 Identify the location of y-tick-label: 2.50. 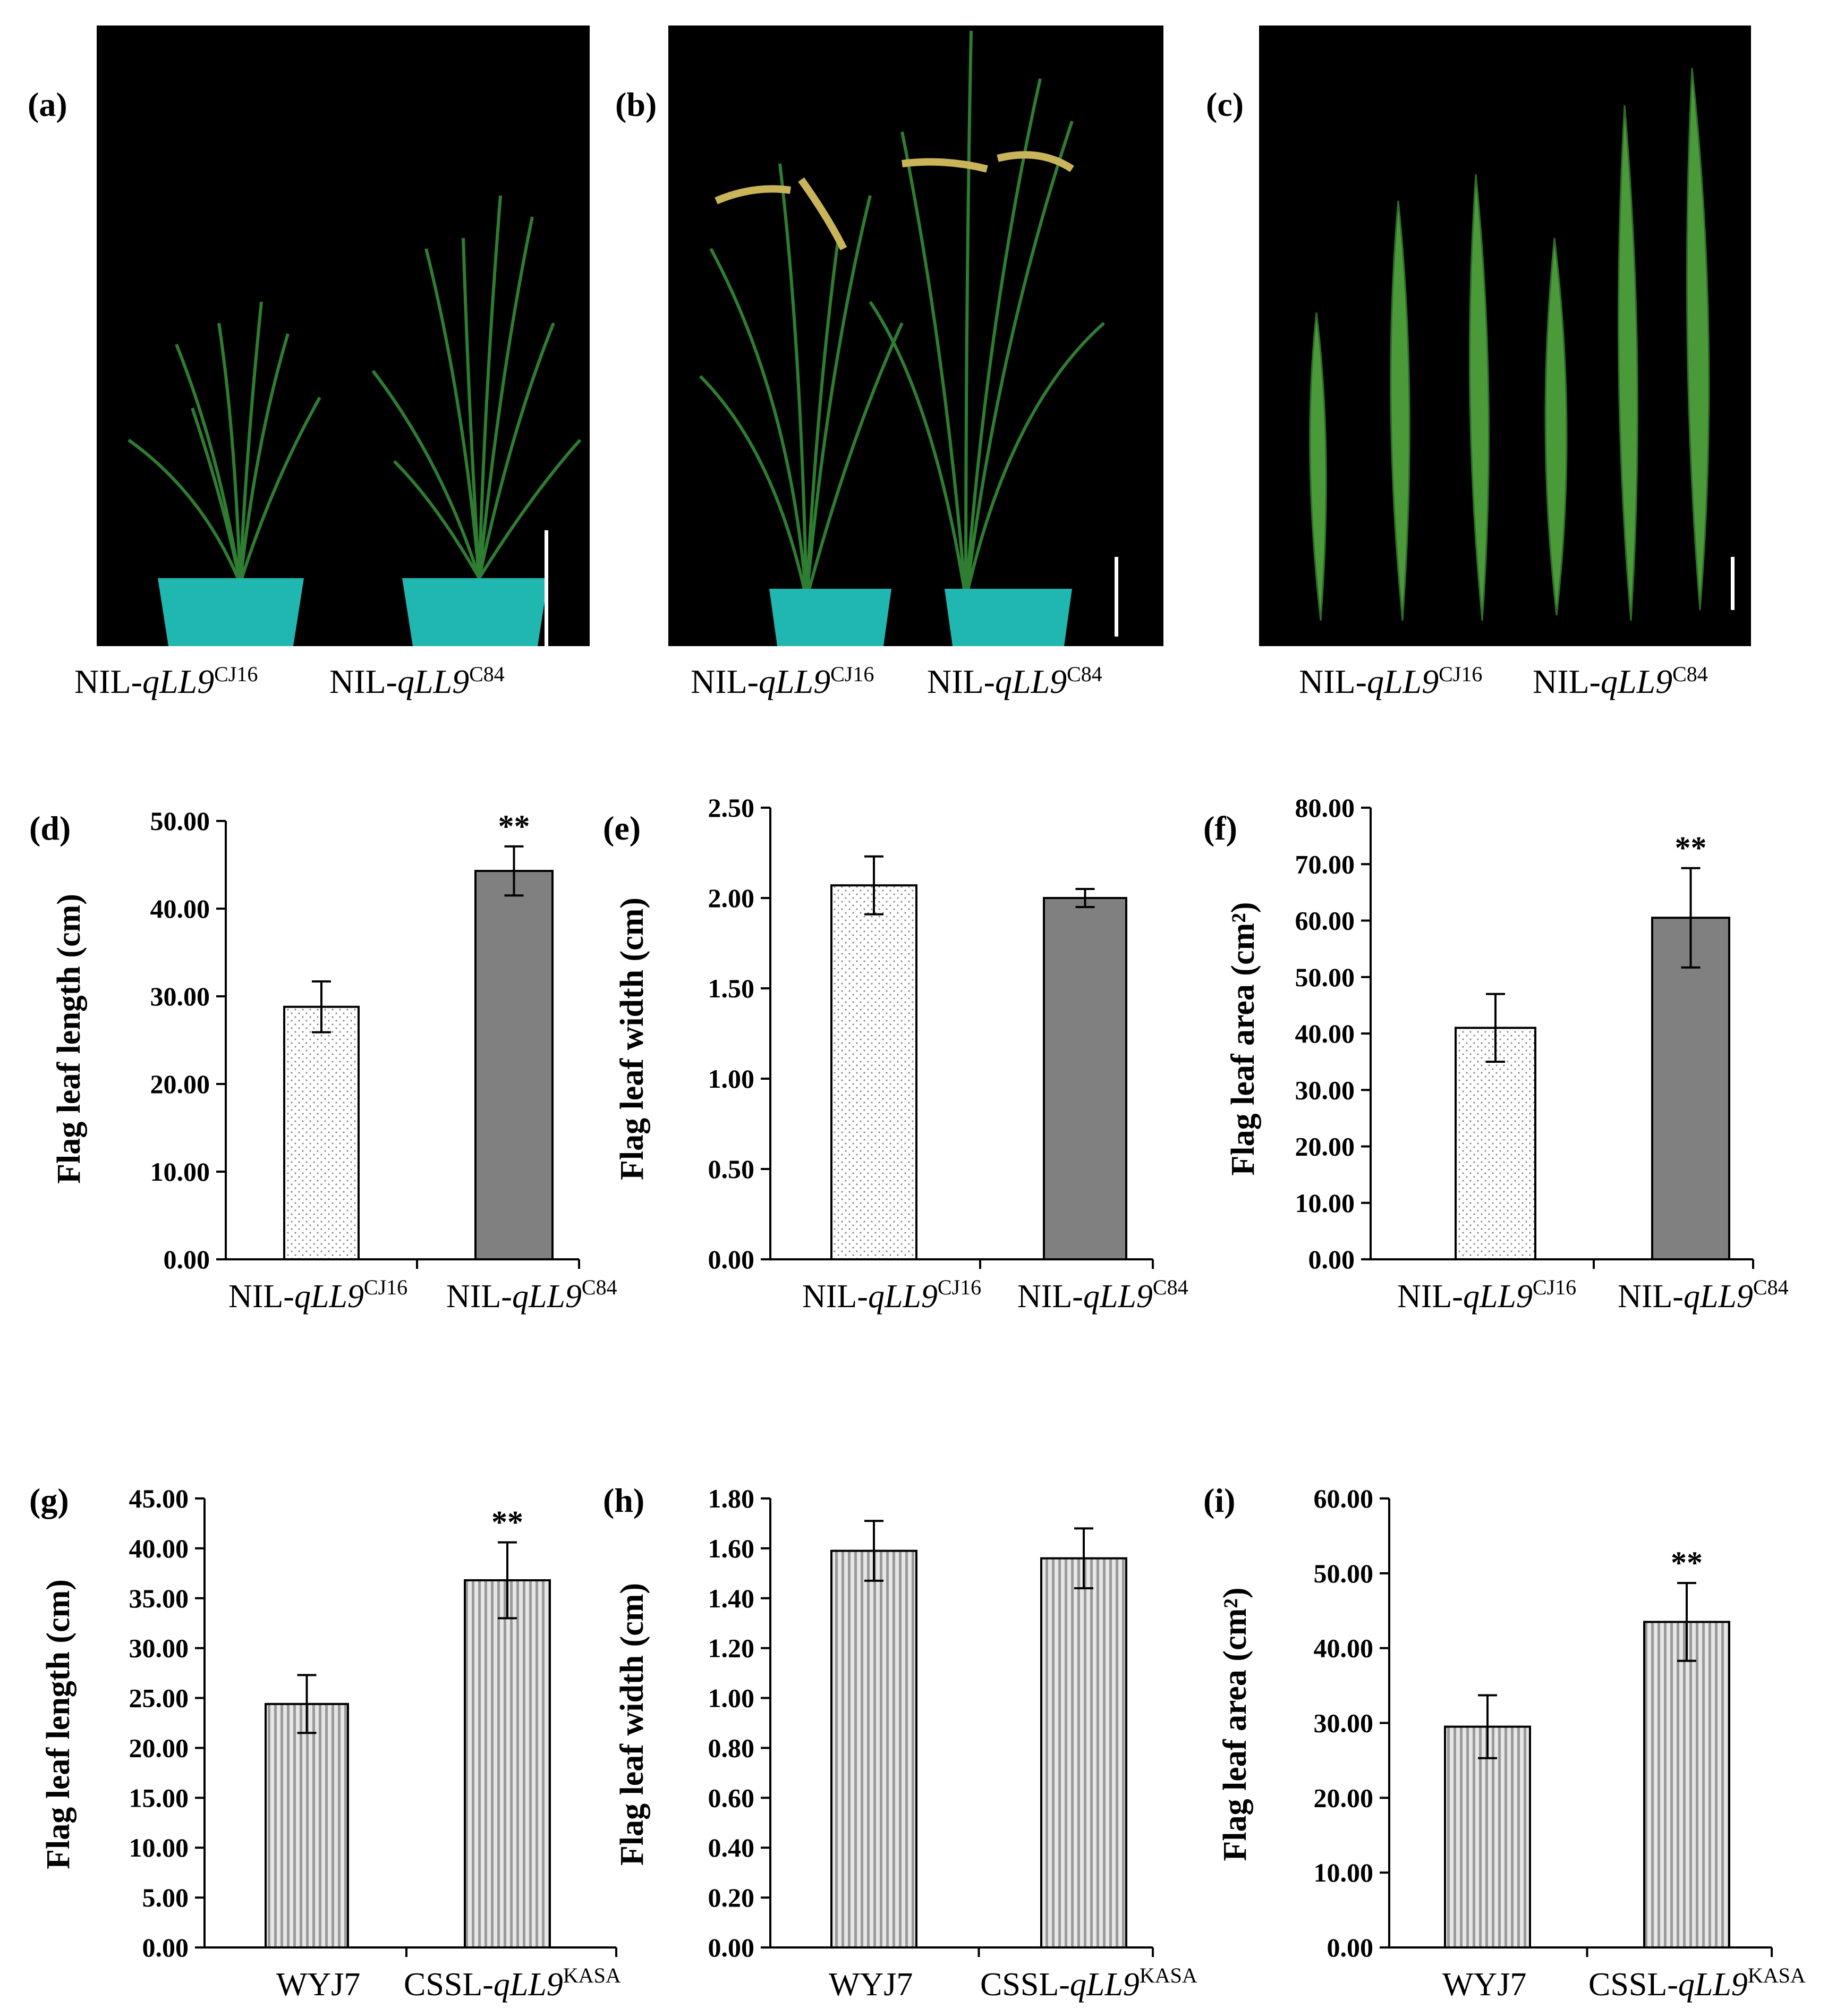
(731, 808).